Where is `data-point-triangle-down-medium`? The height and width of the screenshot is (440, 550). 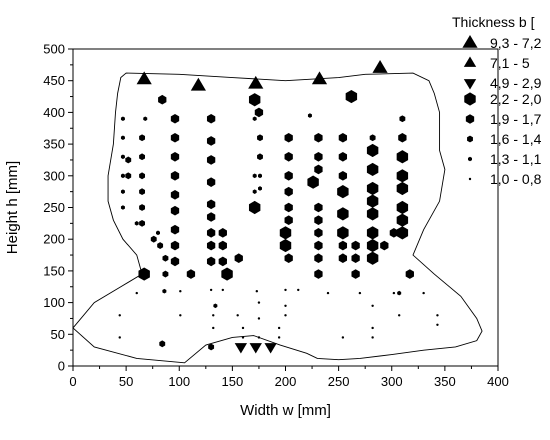
data-point-triangle-down-medium is located at coordinates (241, 348).